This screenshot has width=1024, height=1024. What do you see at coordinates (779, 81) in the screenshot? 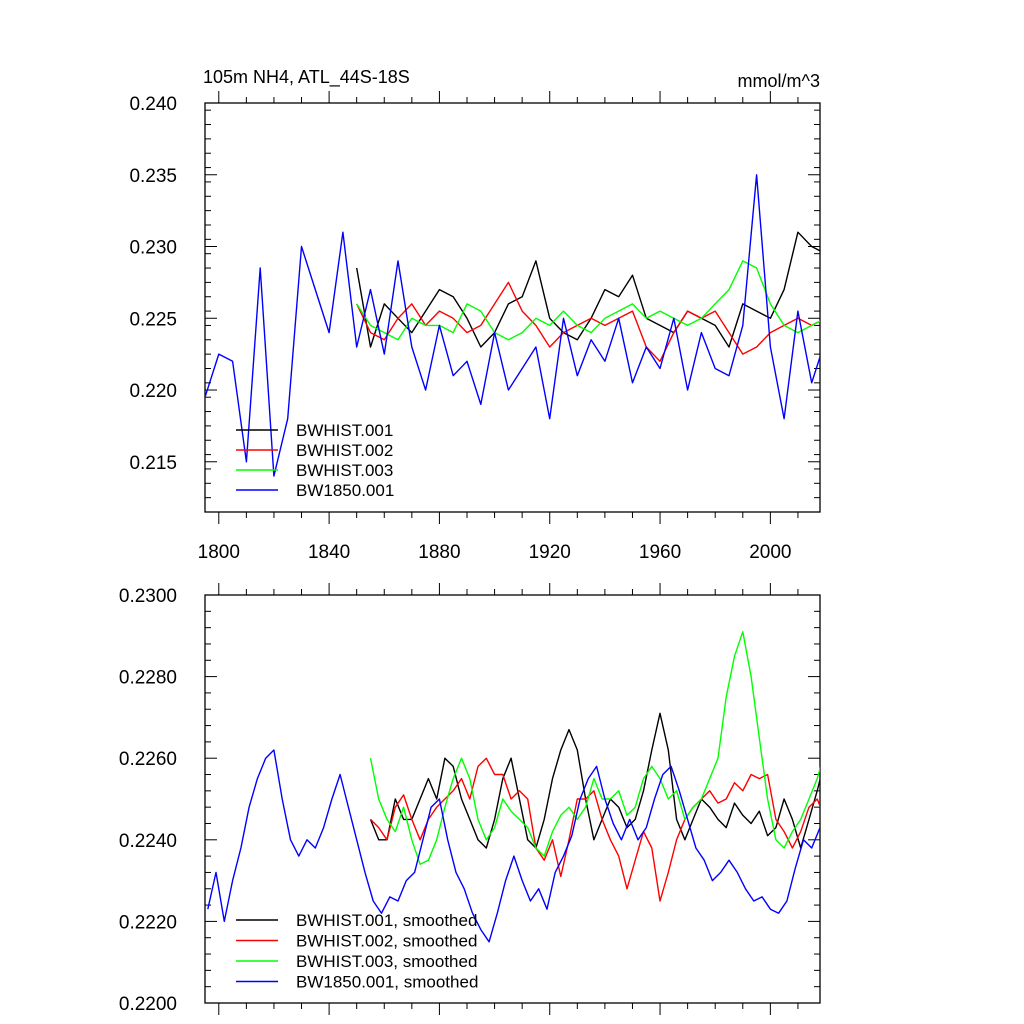
I see `units-label: mmol/m^3` at bounding box center [779, 81].